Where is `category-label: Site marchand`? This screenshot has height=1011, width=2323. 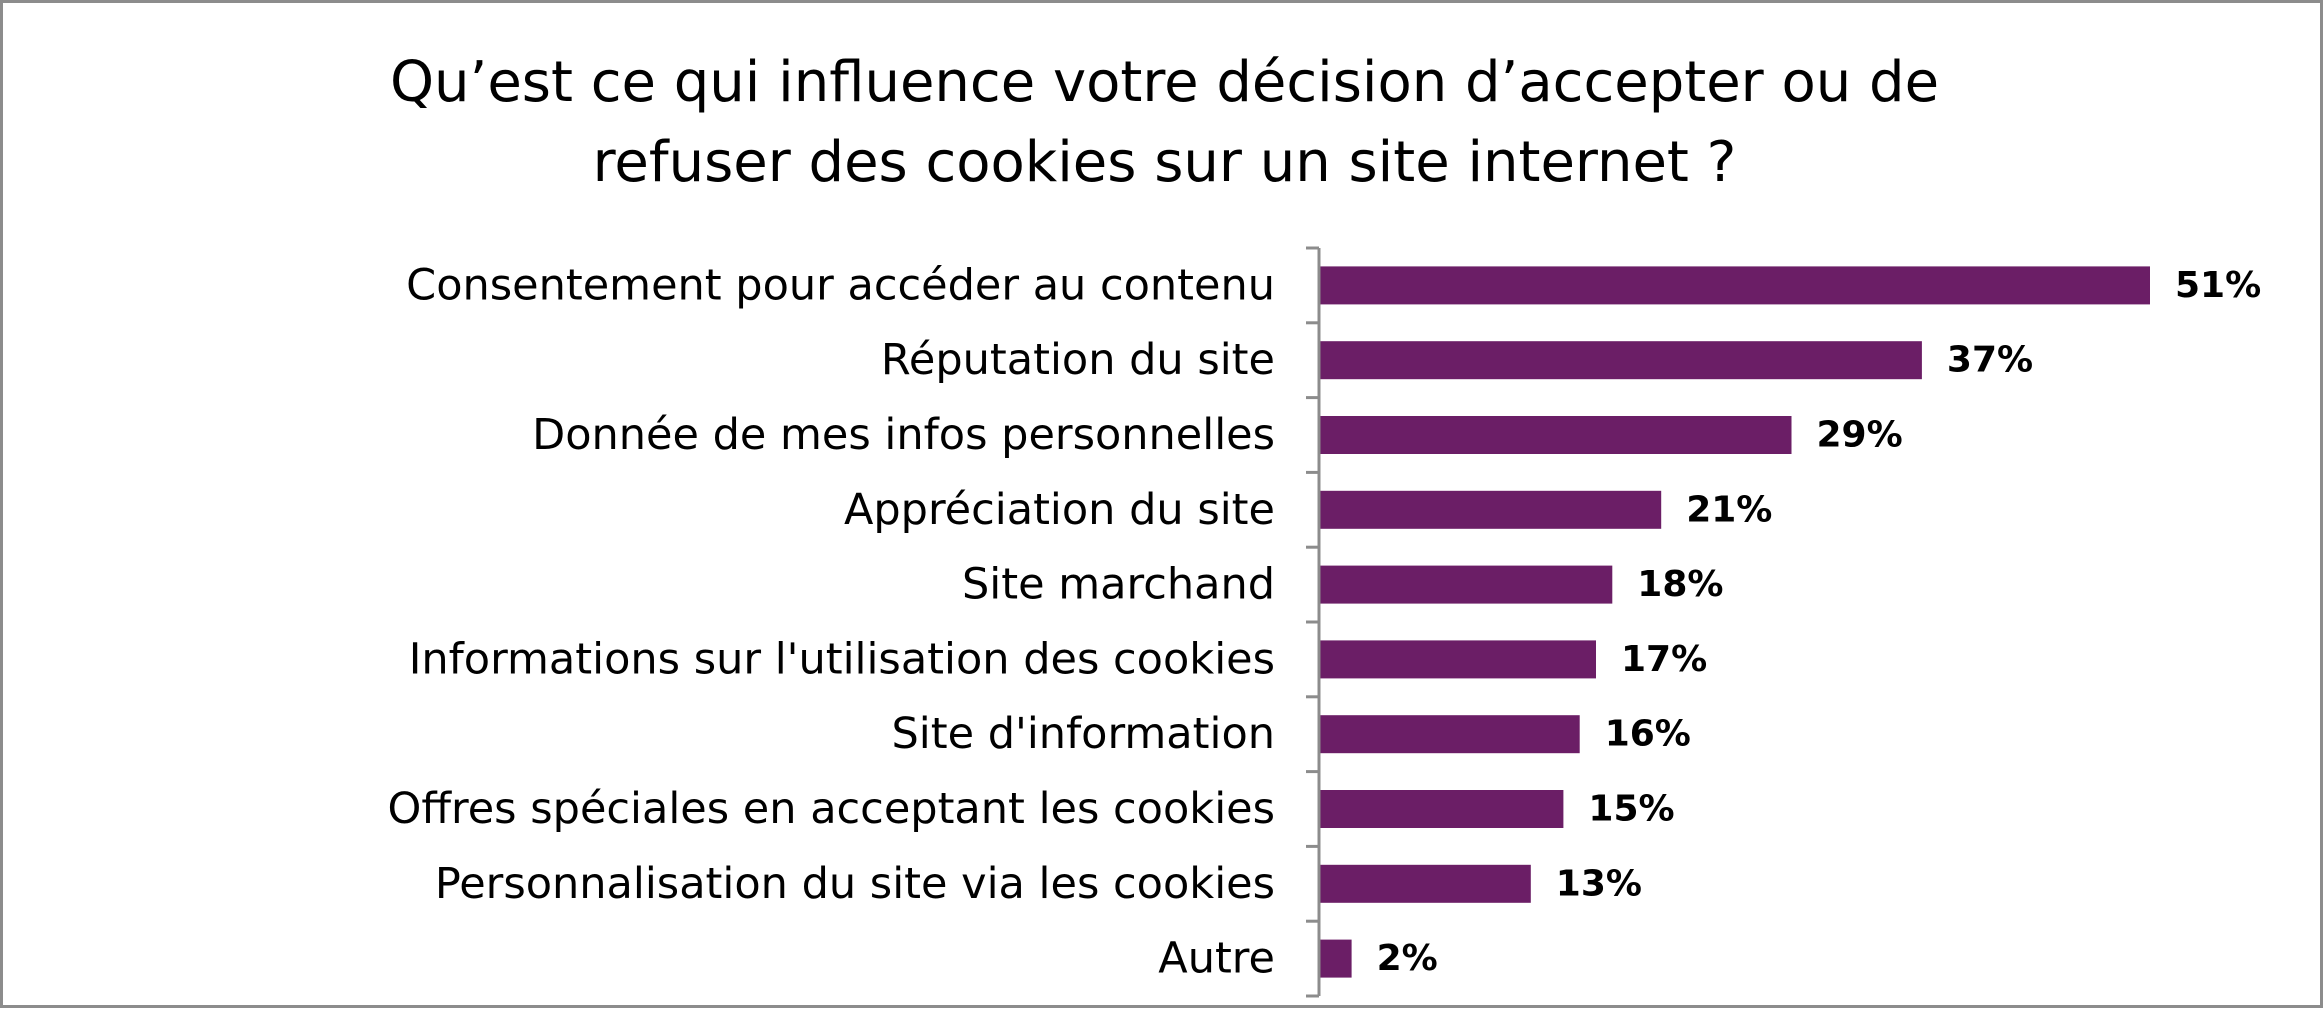 category-label: Site marchand is located at coordinates (1118, 585).